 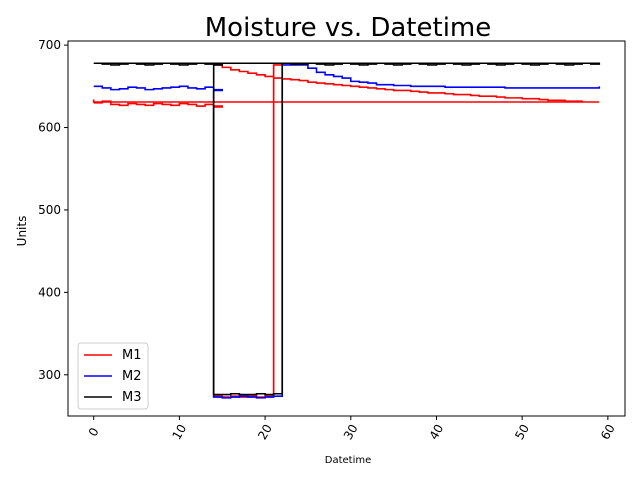 I want to click on y-tick-label: 700, so click(x=49, y=45).